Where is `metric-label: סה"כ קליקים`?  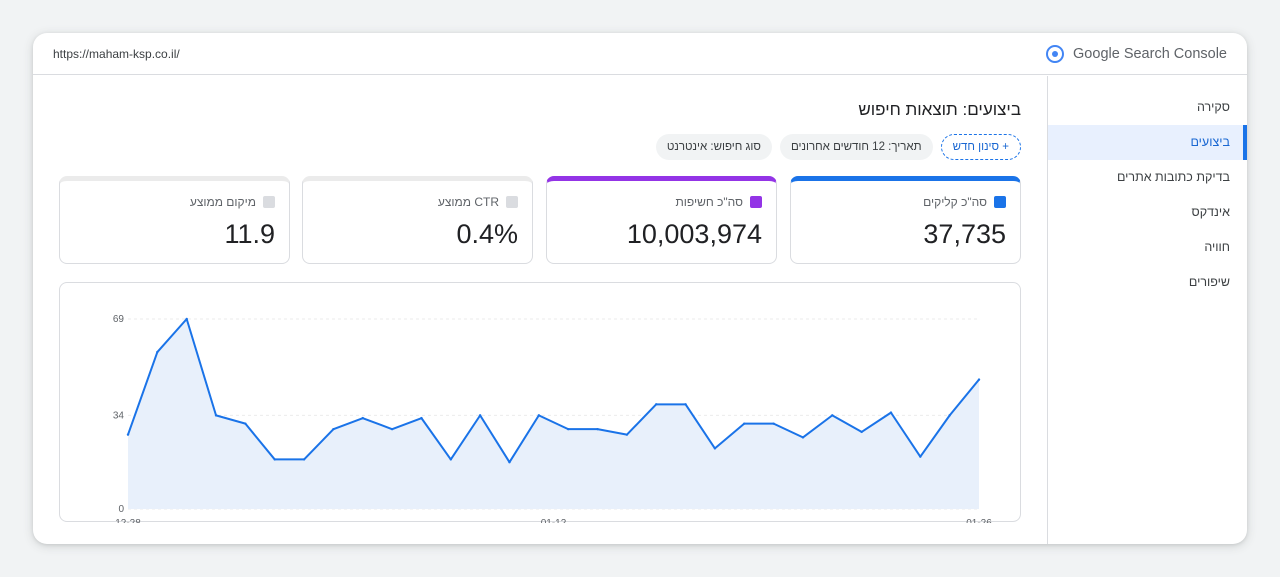
metric-label: סה"כ קליקים is located at coordinates (955, 202).